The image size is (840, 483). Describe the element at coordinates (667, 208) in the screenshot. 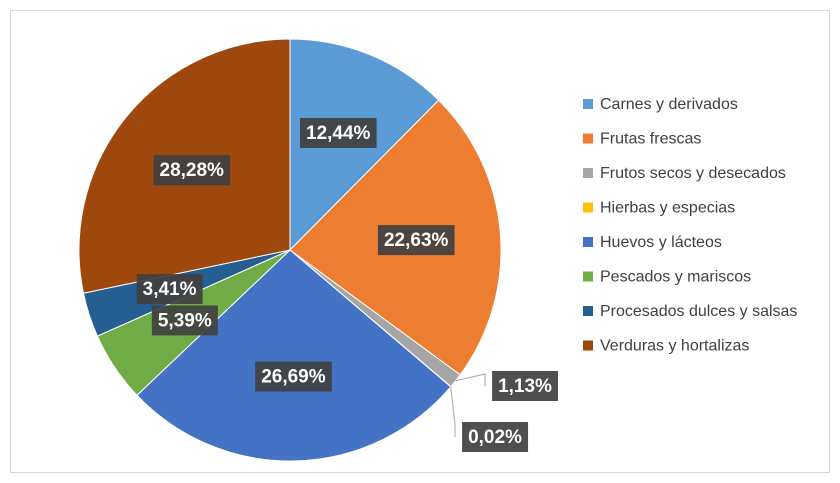

I see `legend-label: Hierbas y especias` at that location.